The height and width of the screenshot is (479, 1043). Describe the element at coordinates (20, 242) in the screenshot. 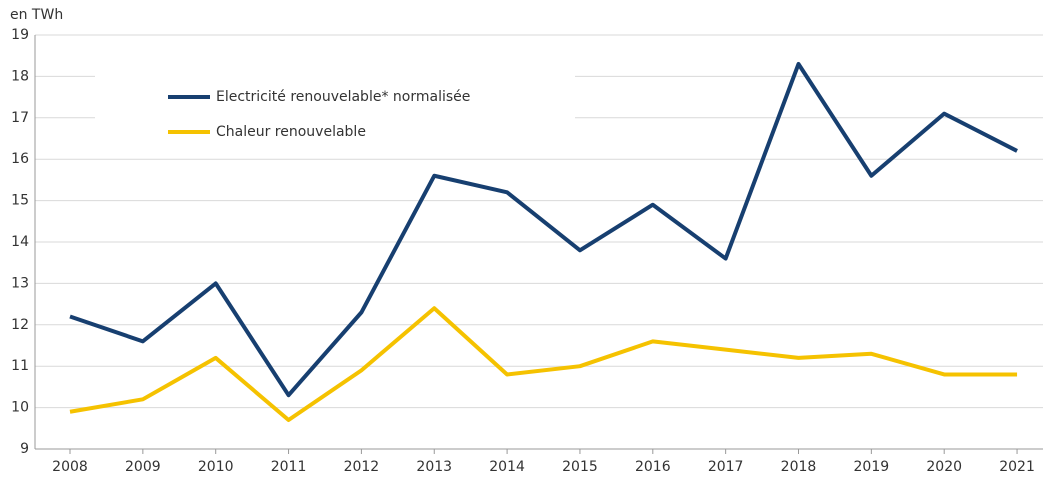

I see `y-tick-label: 14` at that location.